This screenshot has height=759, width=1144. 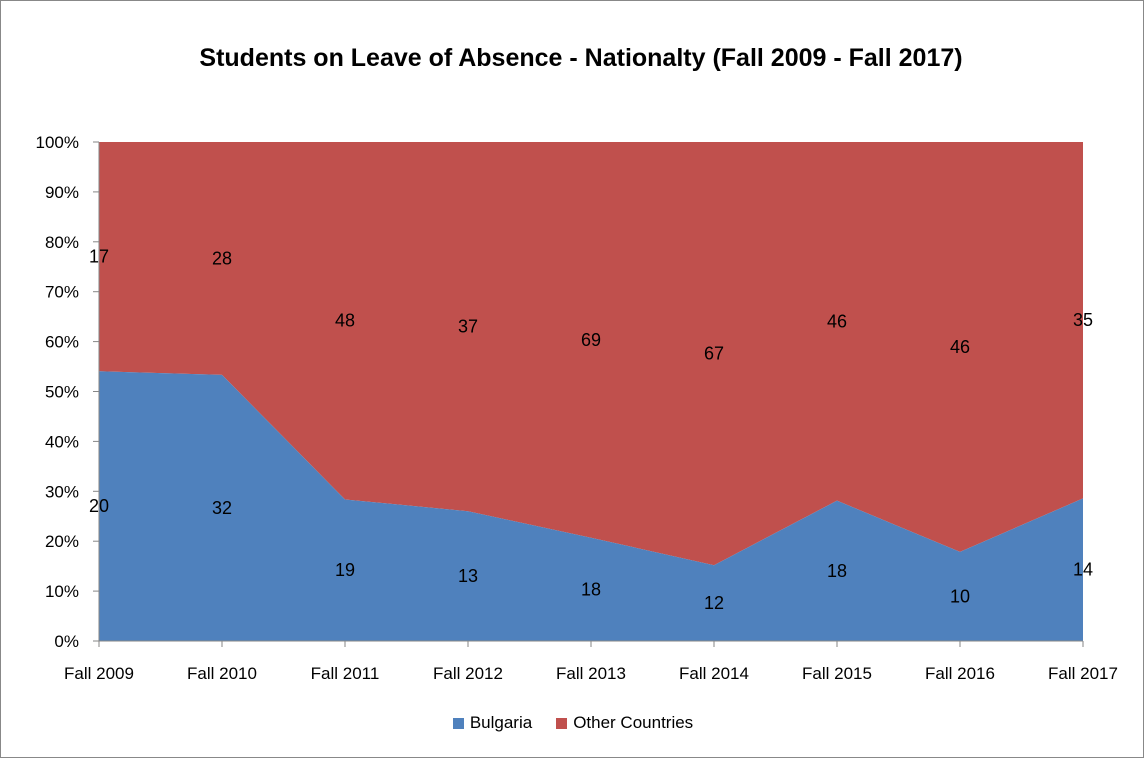 What do you see at coordinates (345, 570) in the screenshot?
I see `data-label-bulgaria: 19` at bounding box center [345, 570].